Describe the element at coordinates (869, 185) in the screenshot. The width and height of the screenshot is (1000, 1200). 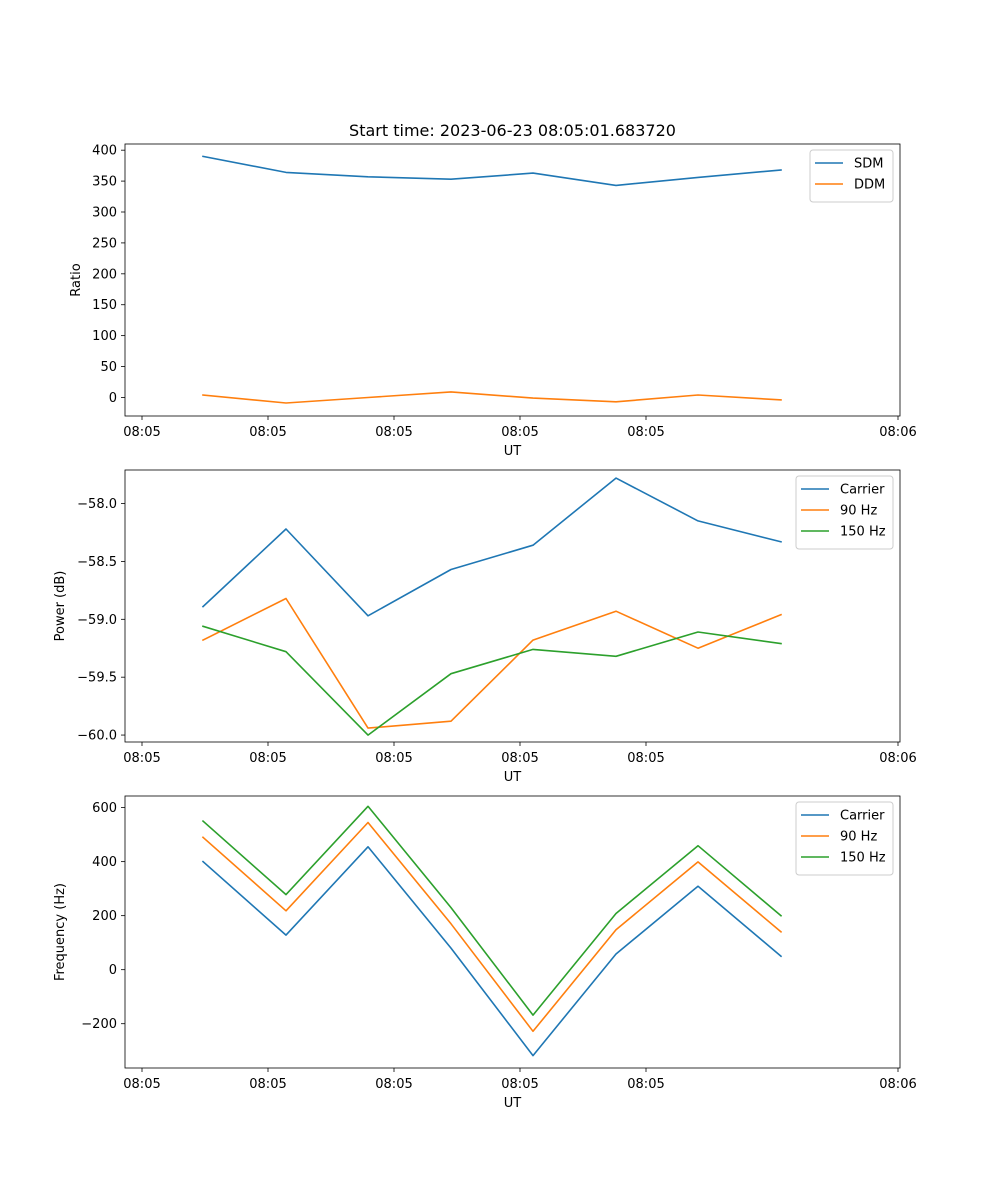
I see `legend-label: DDM` at that location.